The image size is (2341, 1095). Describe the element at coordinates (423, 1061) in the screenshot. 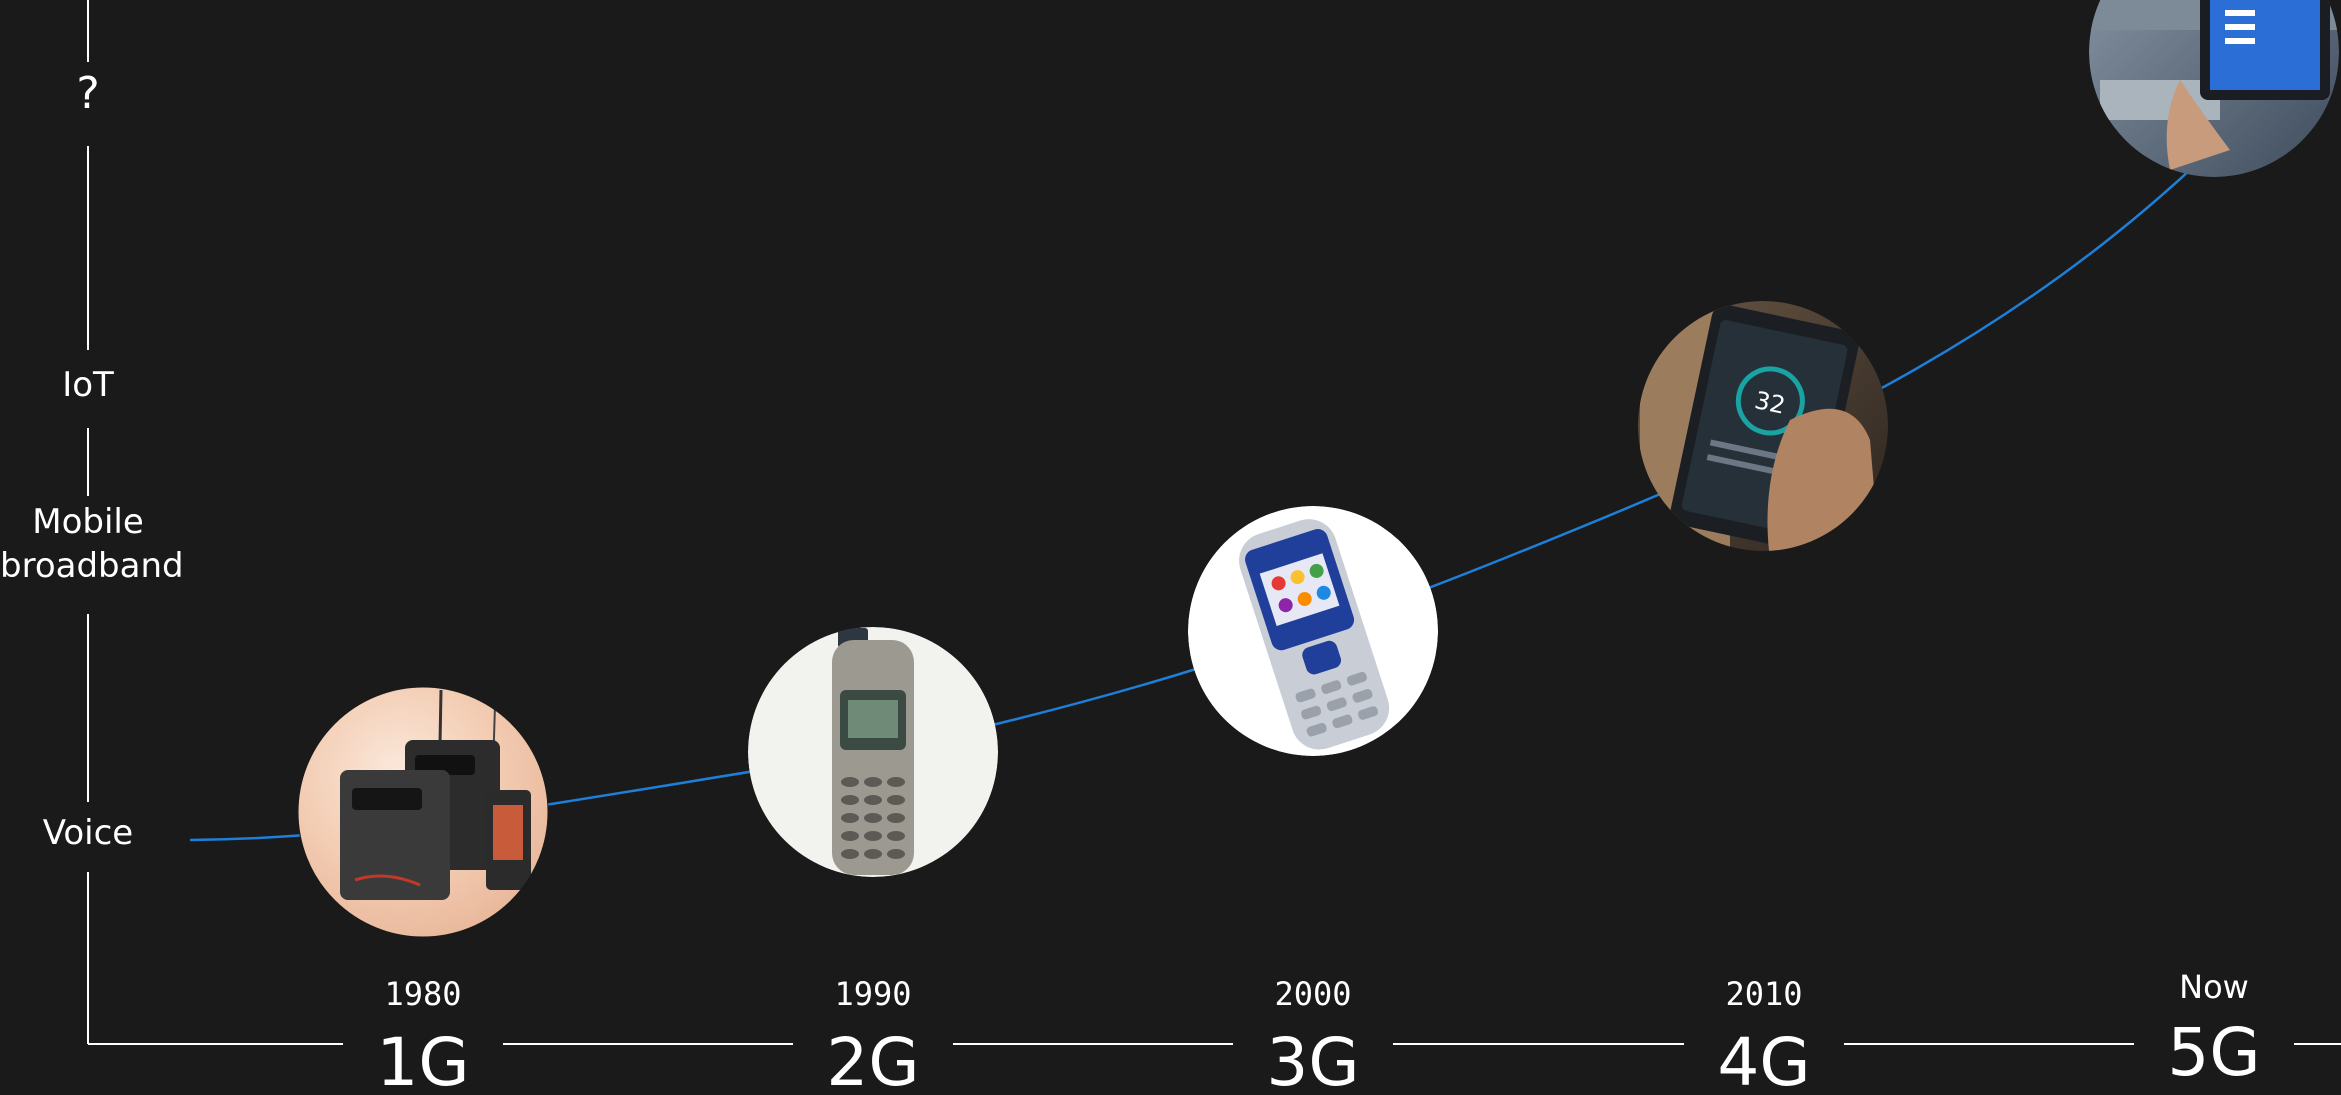

I see `generation-label-1g: 1G` at that location.